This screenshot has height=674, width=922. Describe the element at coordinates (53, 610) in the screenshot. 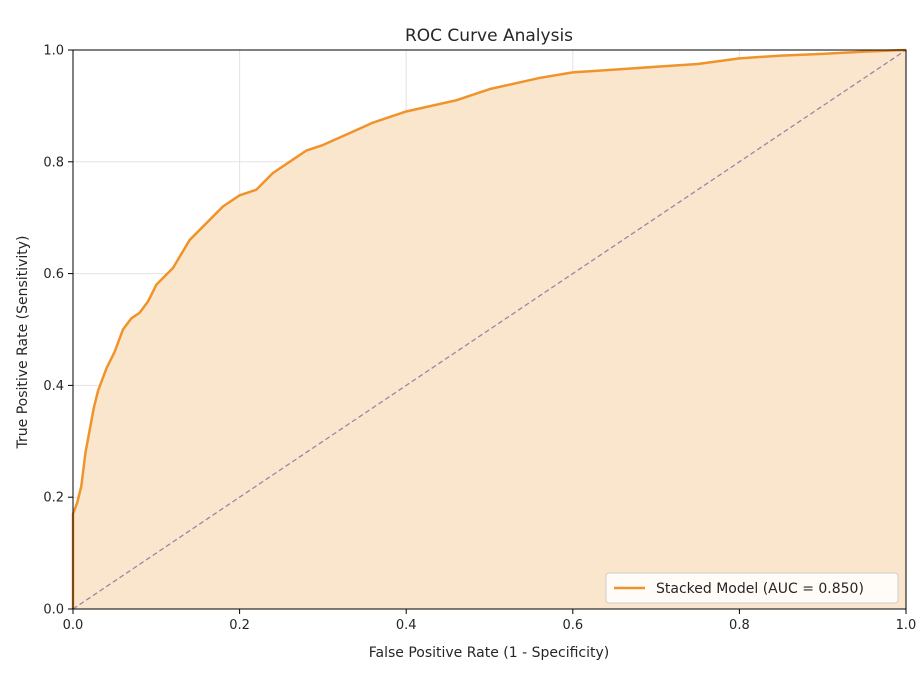

I see `y-tick-label: 0.0` at that location.